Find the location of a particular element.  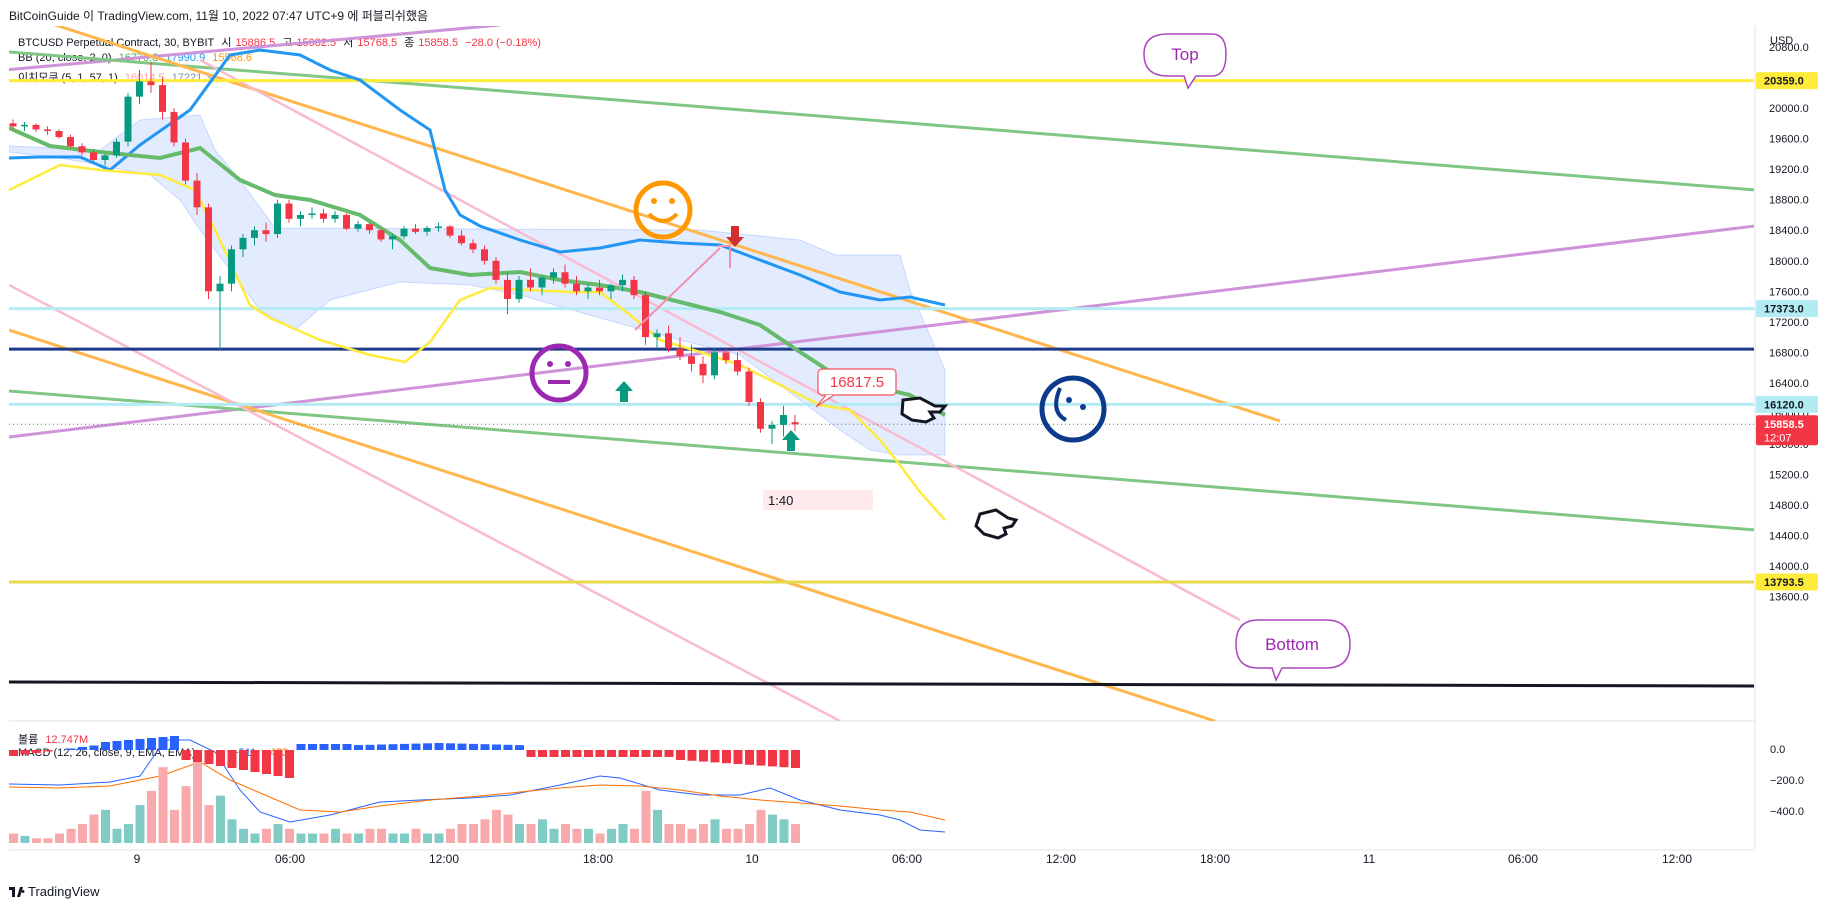

volume-legend: 볼륨 12.747M is located at coordinates (55, 739).